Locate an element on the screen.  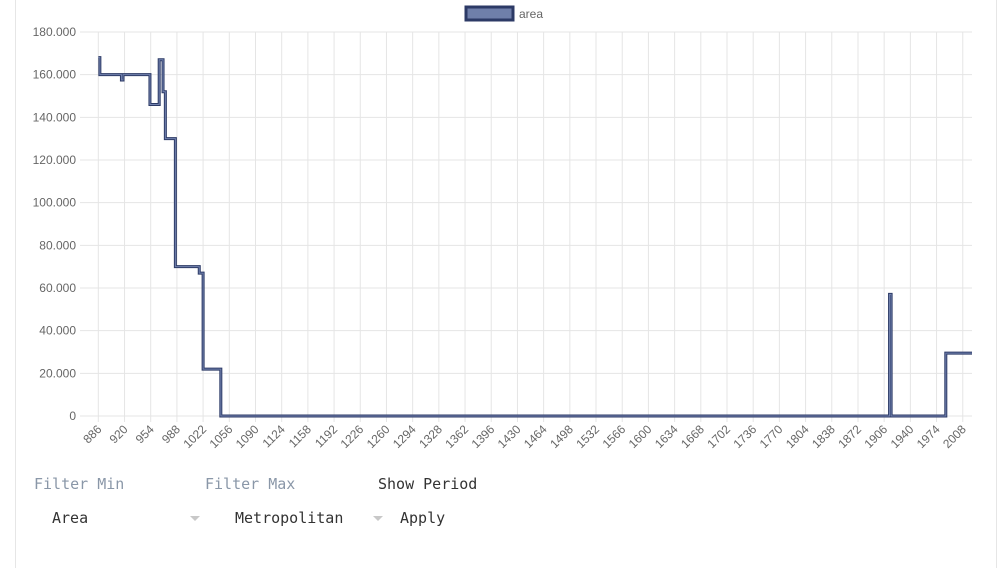
x-tick-label: 1328 is located at coordinates (430, 436).